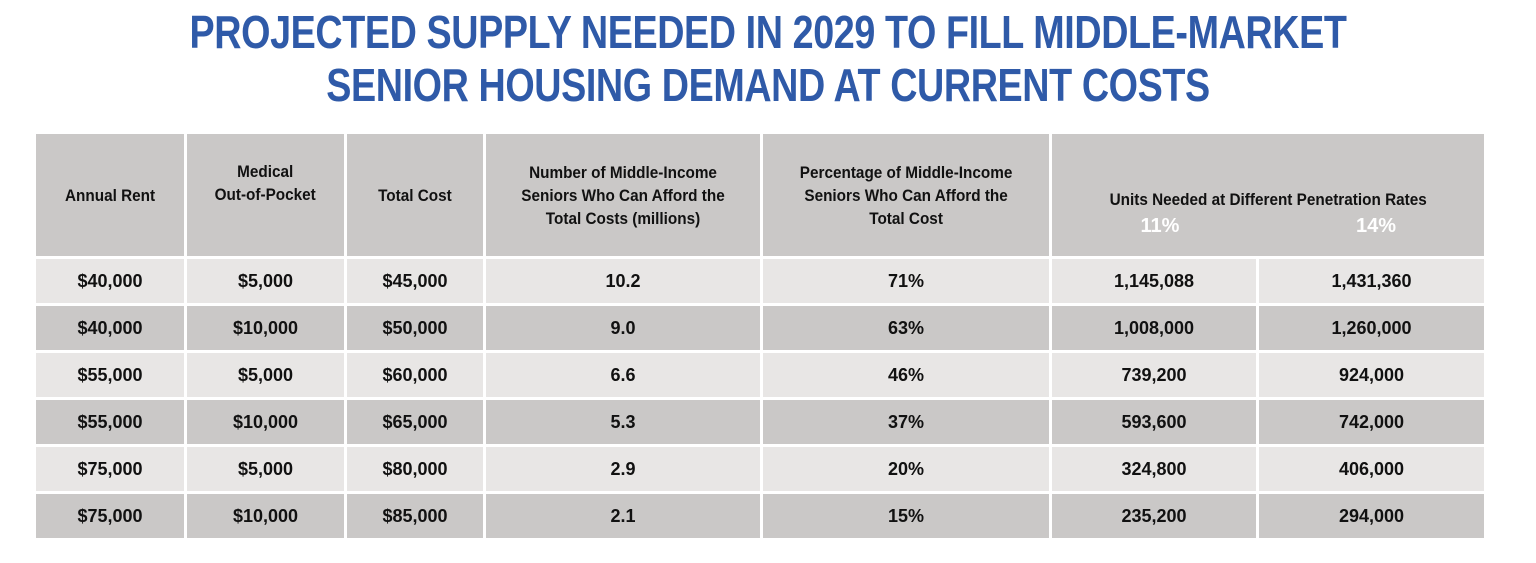  What do you see at coordinates (1371, 516) in the screenshot?
I see `cell-units-14: 294,000` at bounding box center [1371, 516].